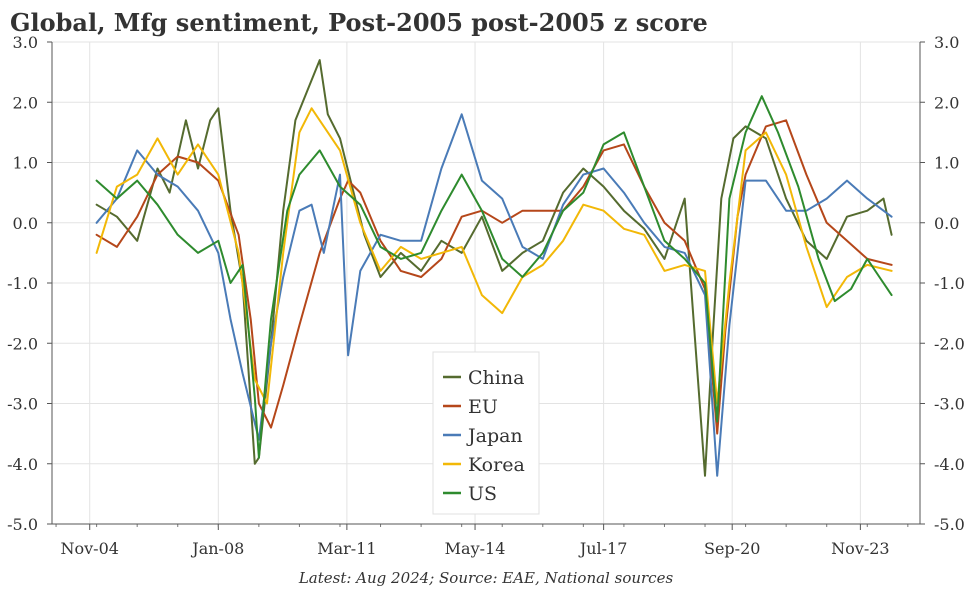  What do you see at coordinates (22, 343) in the screenshot?
I see `y-tick-label-left: -2.0` at bounding box center [22, 343].